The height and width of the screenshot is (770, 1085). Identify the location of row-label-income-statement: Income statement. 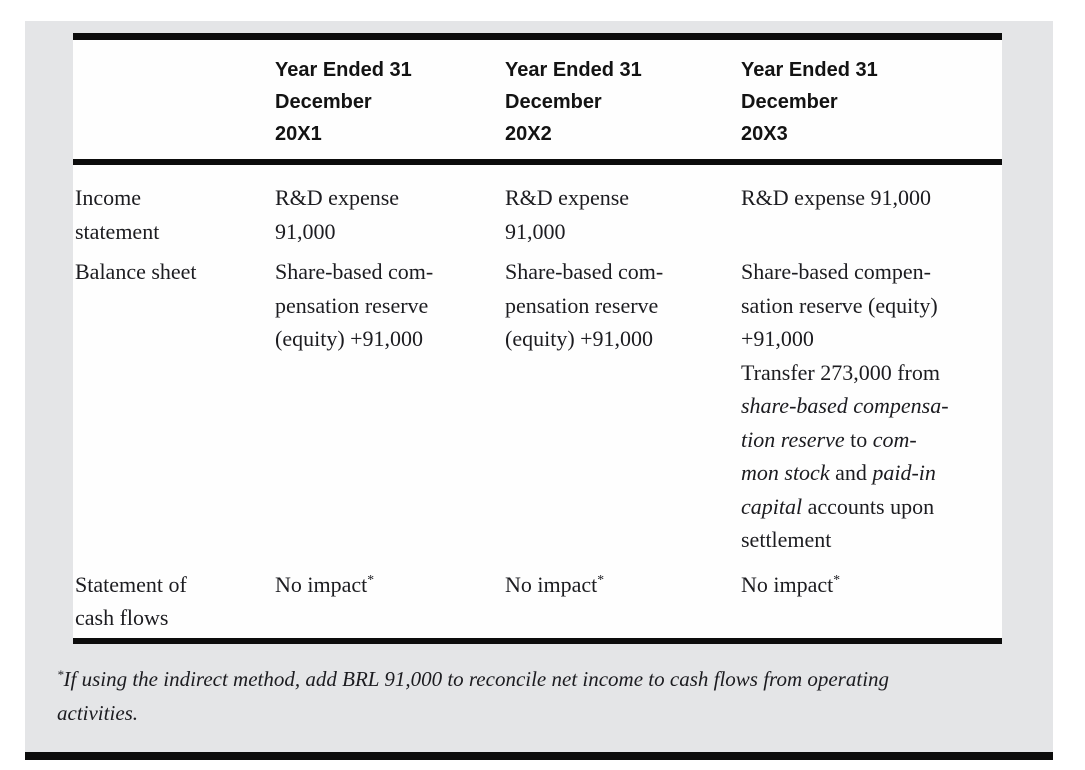
(174, 214).